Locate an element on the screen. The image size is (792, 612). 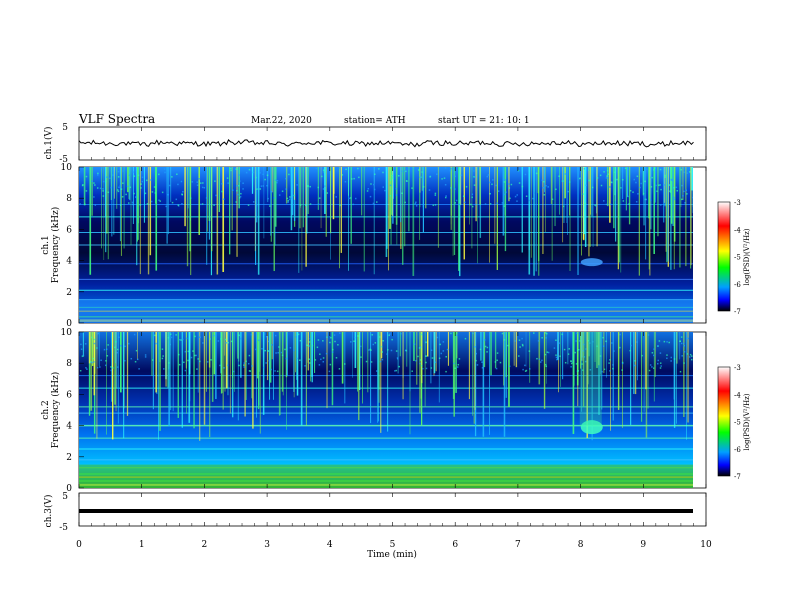
ch2-spec-ytick-2: 2 is located at coordinates (69, 458).